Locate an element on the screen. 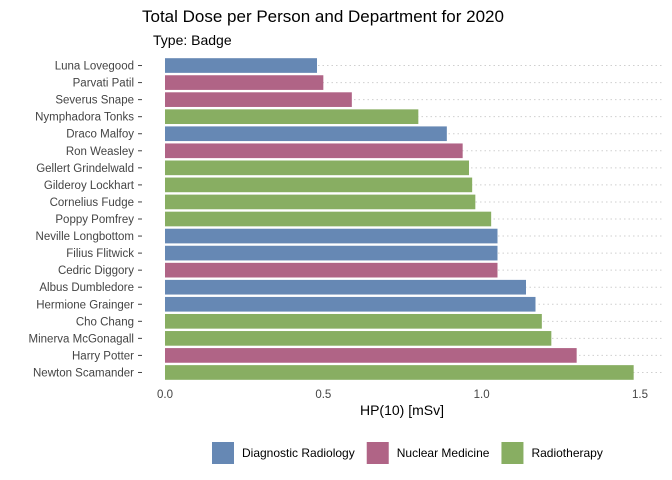 Image resolution: width=672 pixels, height=480 pixels. y-tick-label: Cho Chang is located at coordinates (105, 322).